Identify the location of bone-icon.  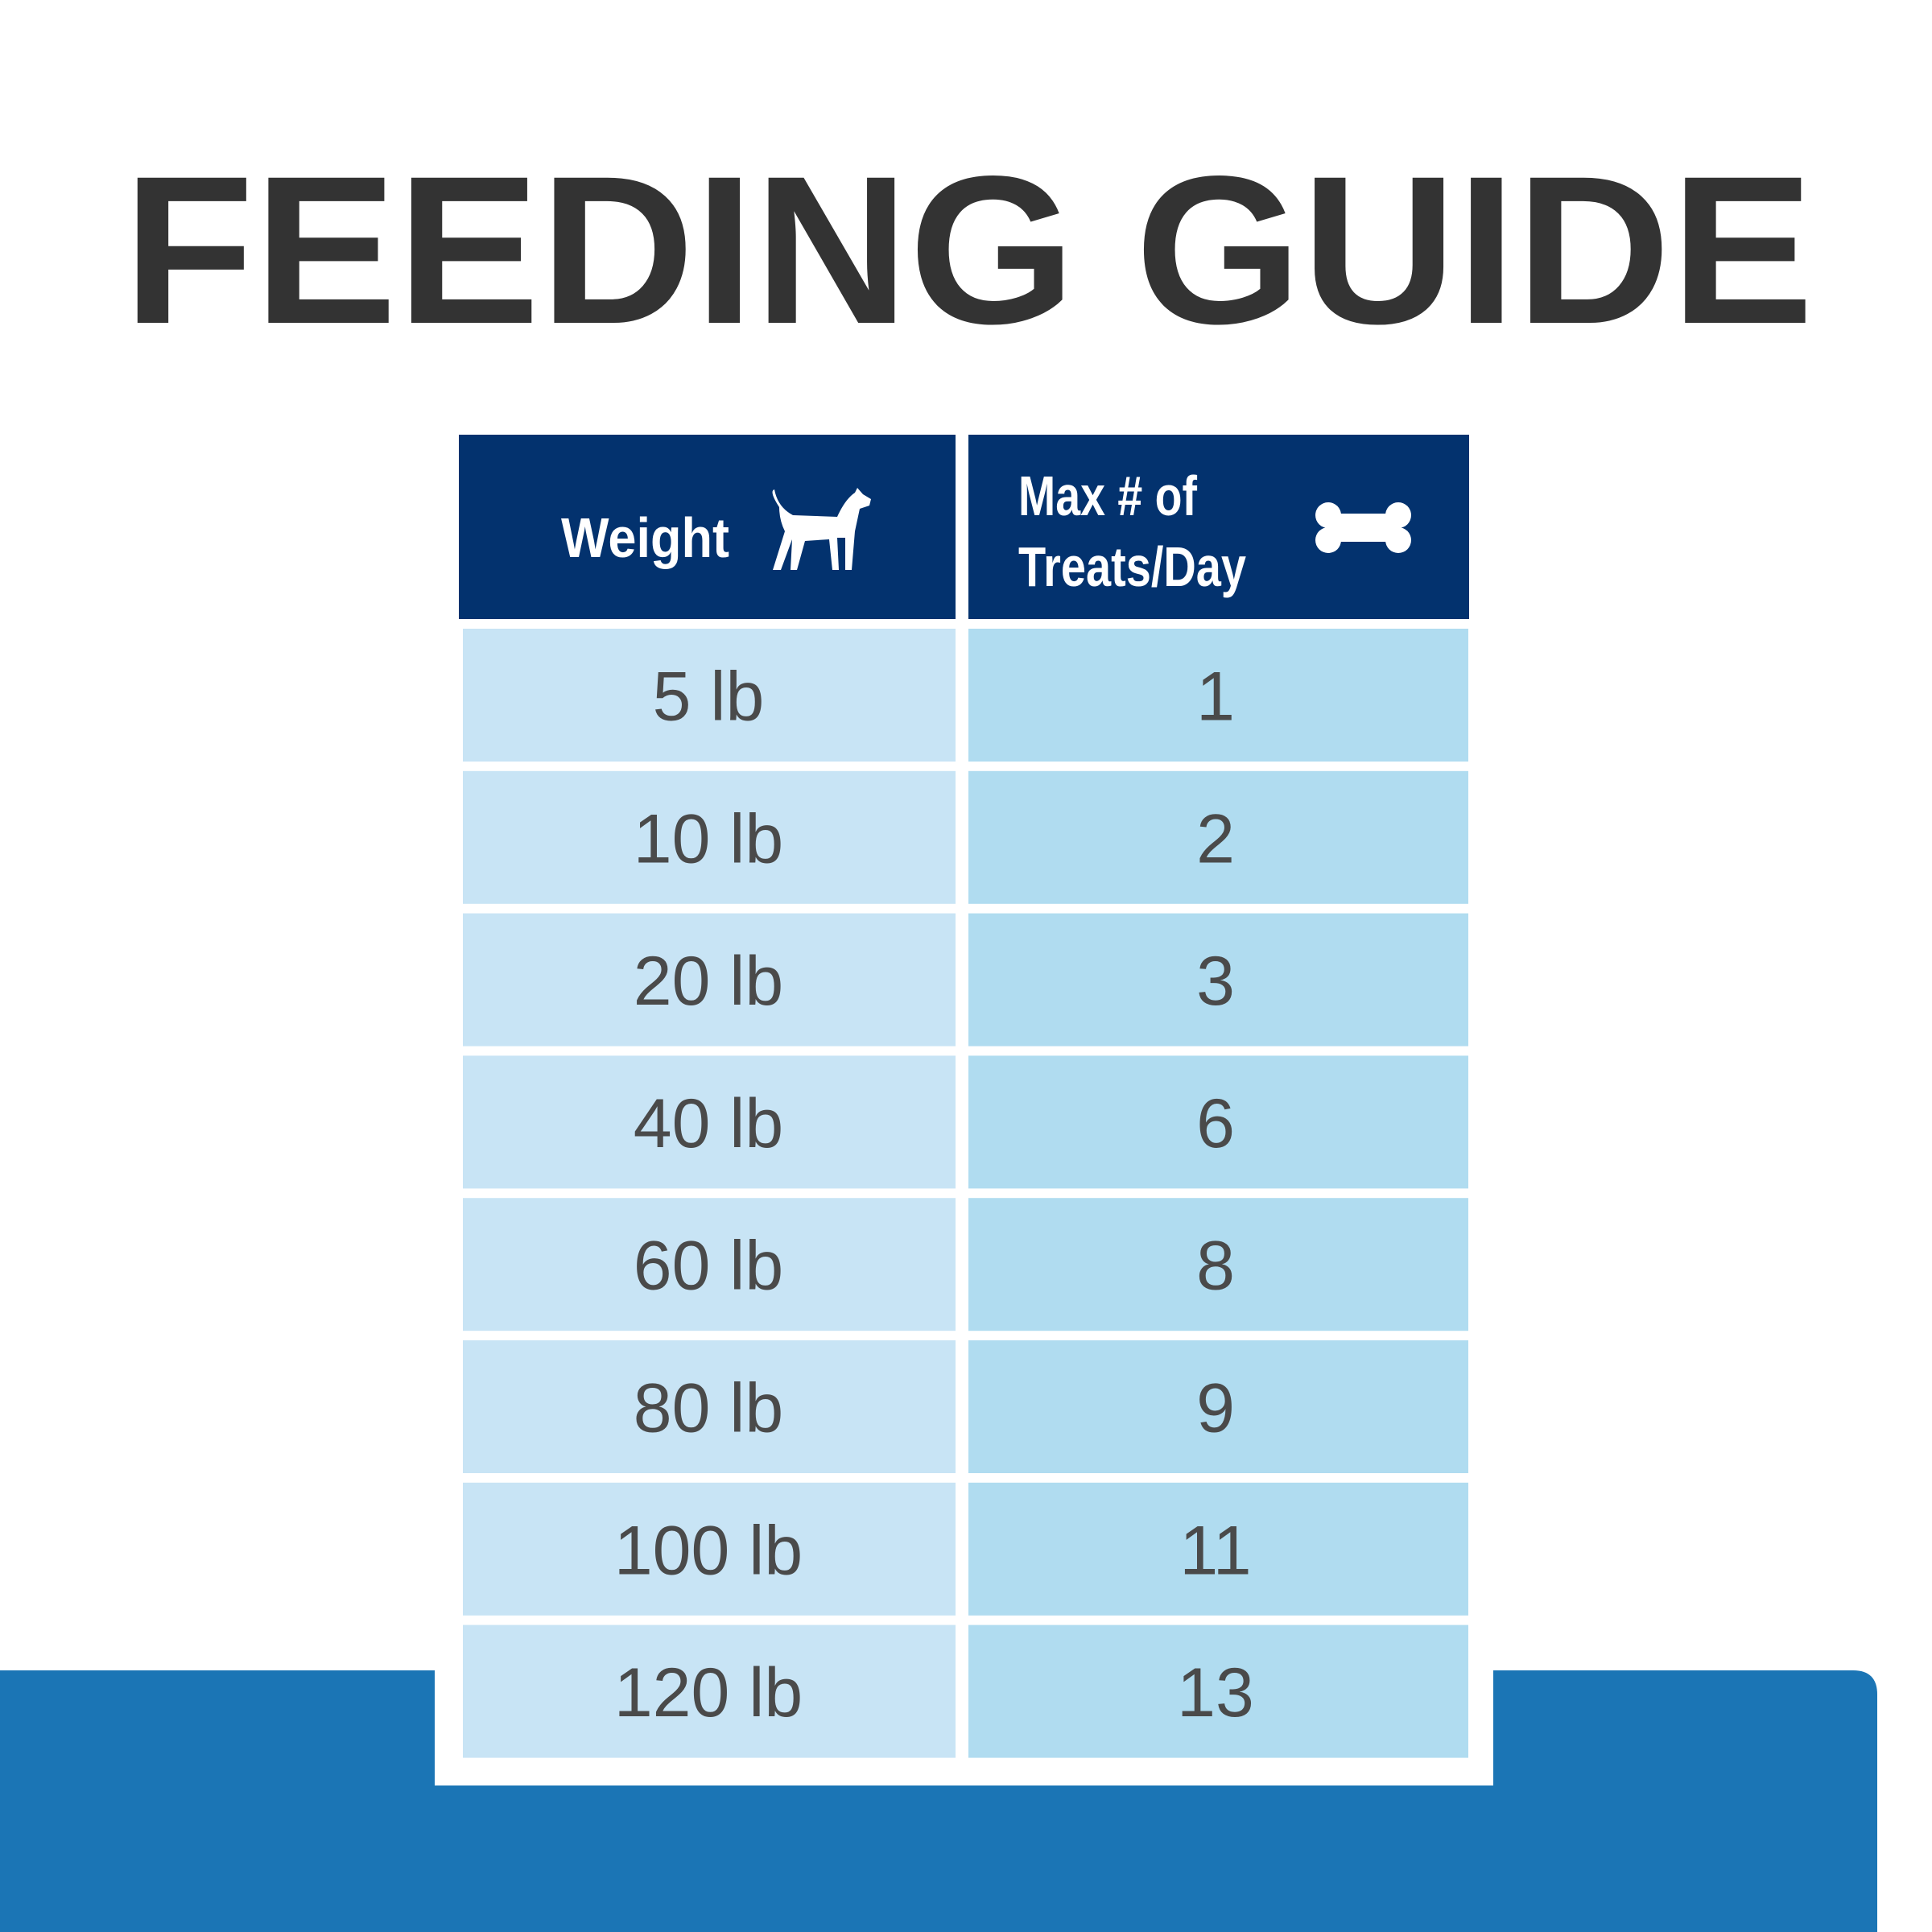
(1363, 527).